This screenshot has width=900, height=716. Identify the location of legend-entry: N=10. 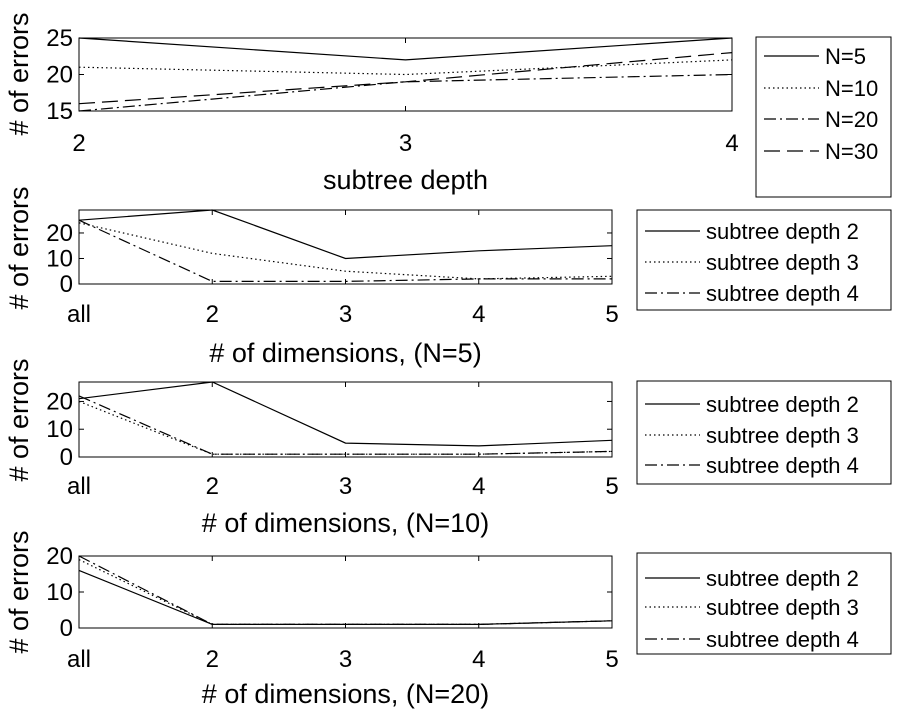
(851, 88).